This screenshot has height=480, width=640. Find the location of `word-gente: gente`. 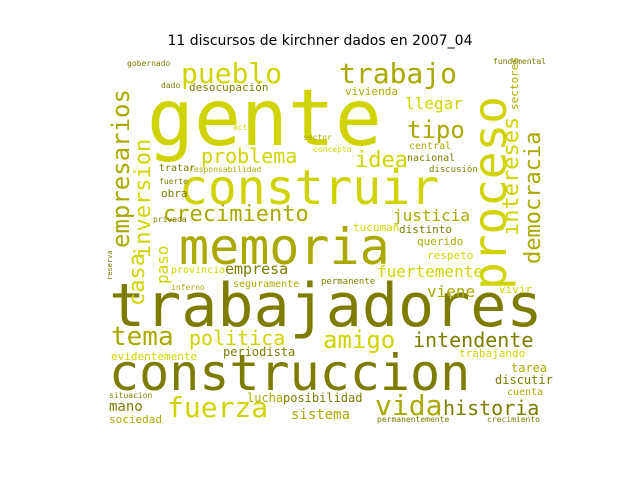

word-gente: gente is located at coordinates (264, 119).